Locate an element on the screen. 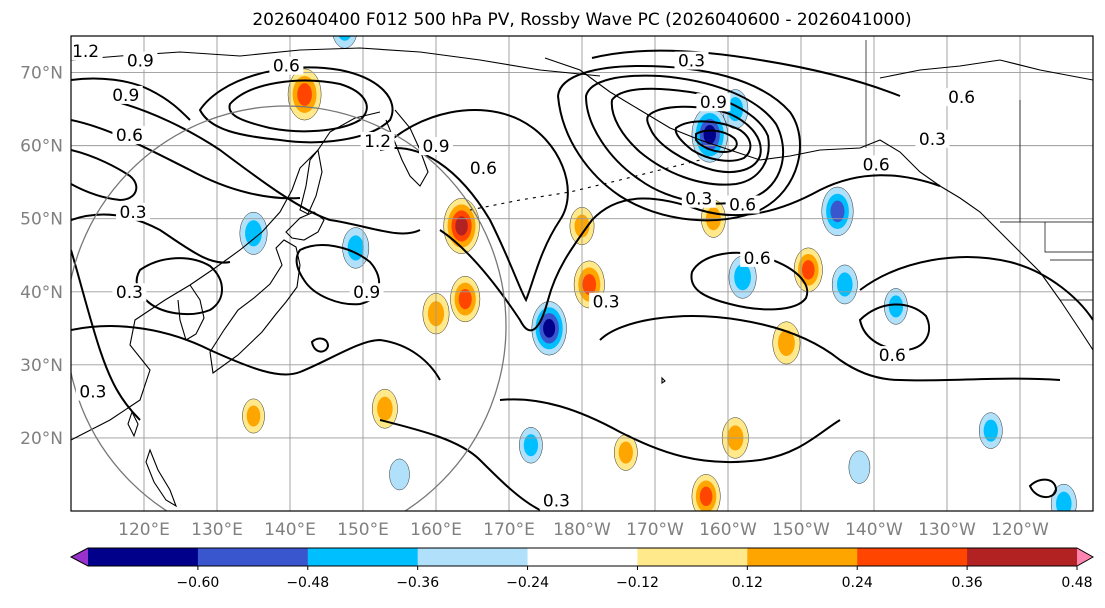 The width and height of the screenshot is (1105, 608). colorbar-extend-max is located at coordinates (1085, 557).